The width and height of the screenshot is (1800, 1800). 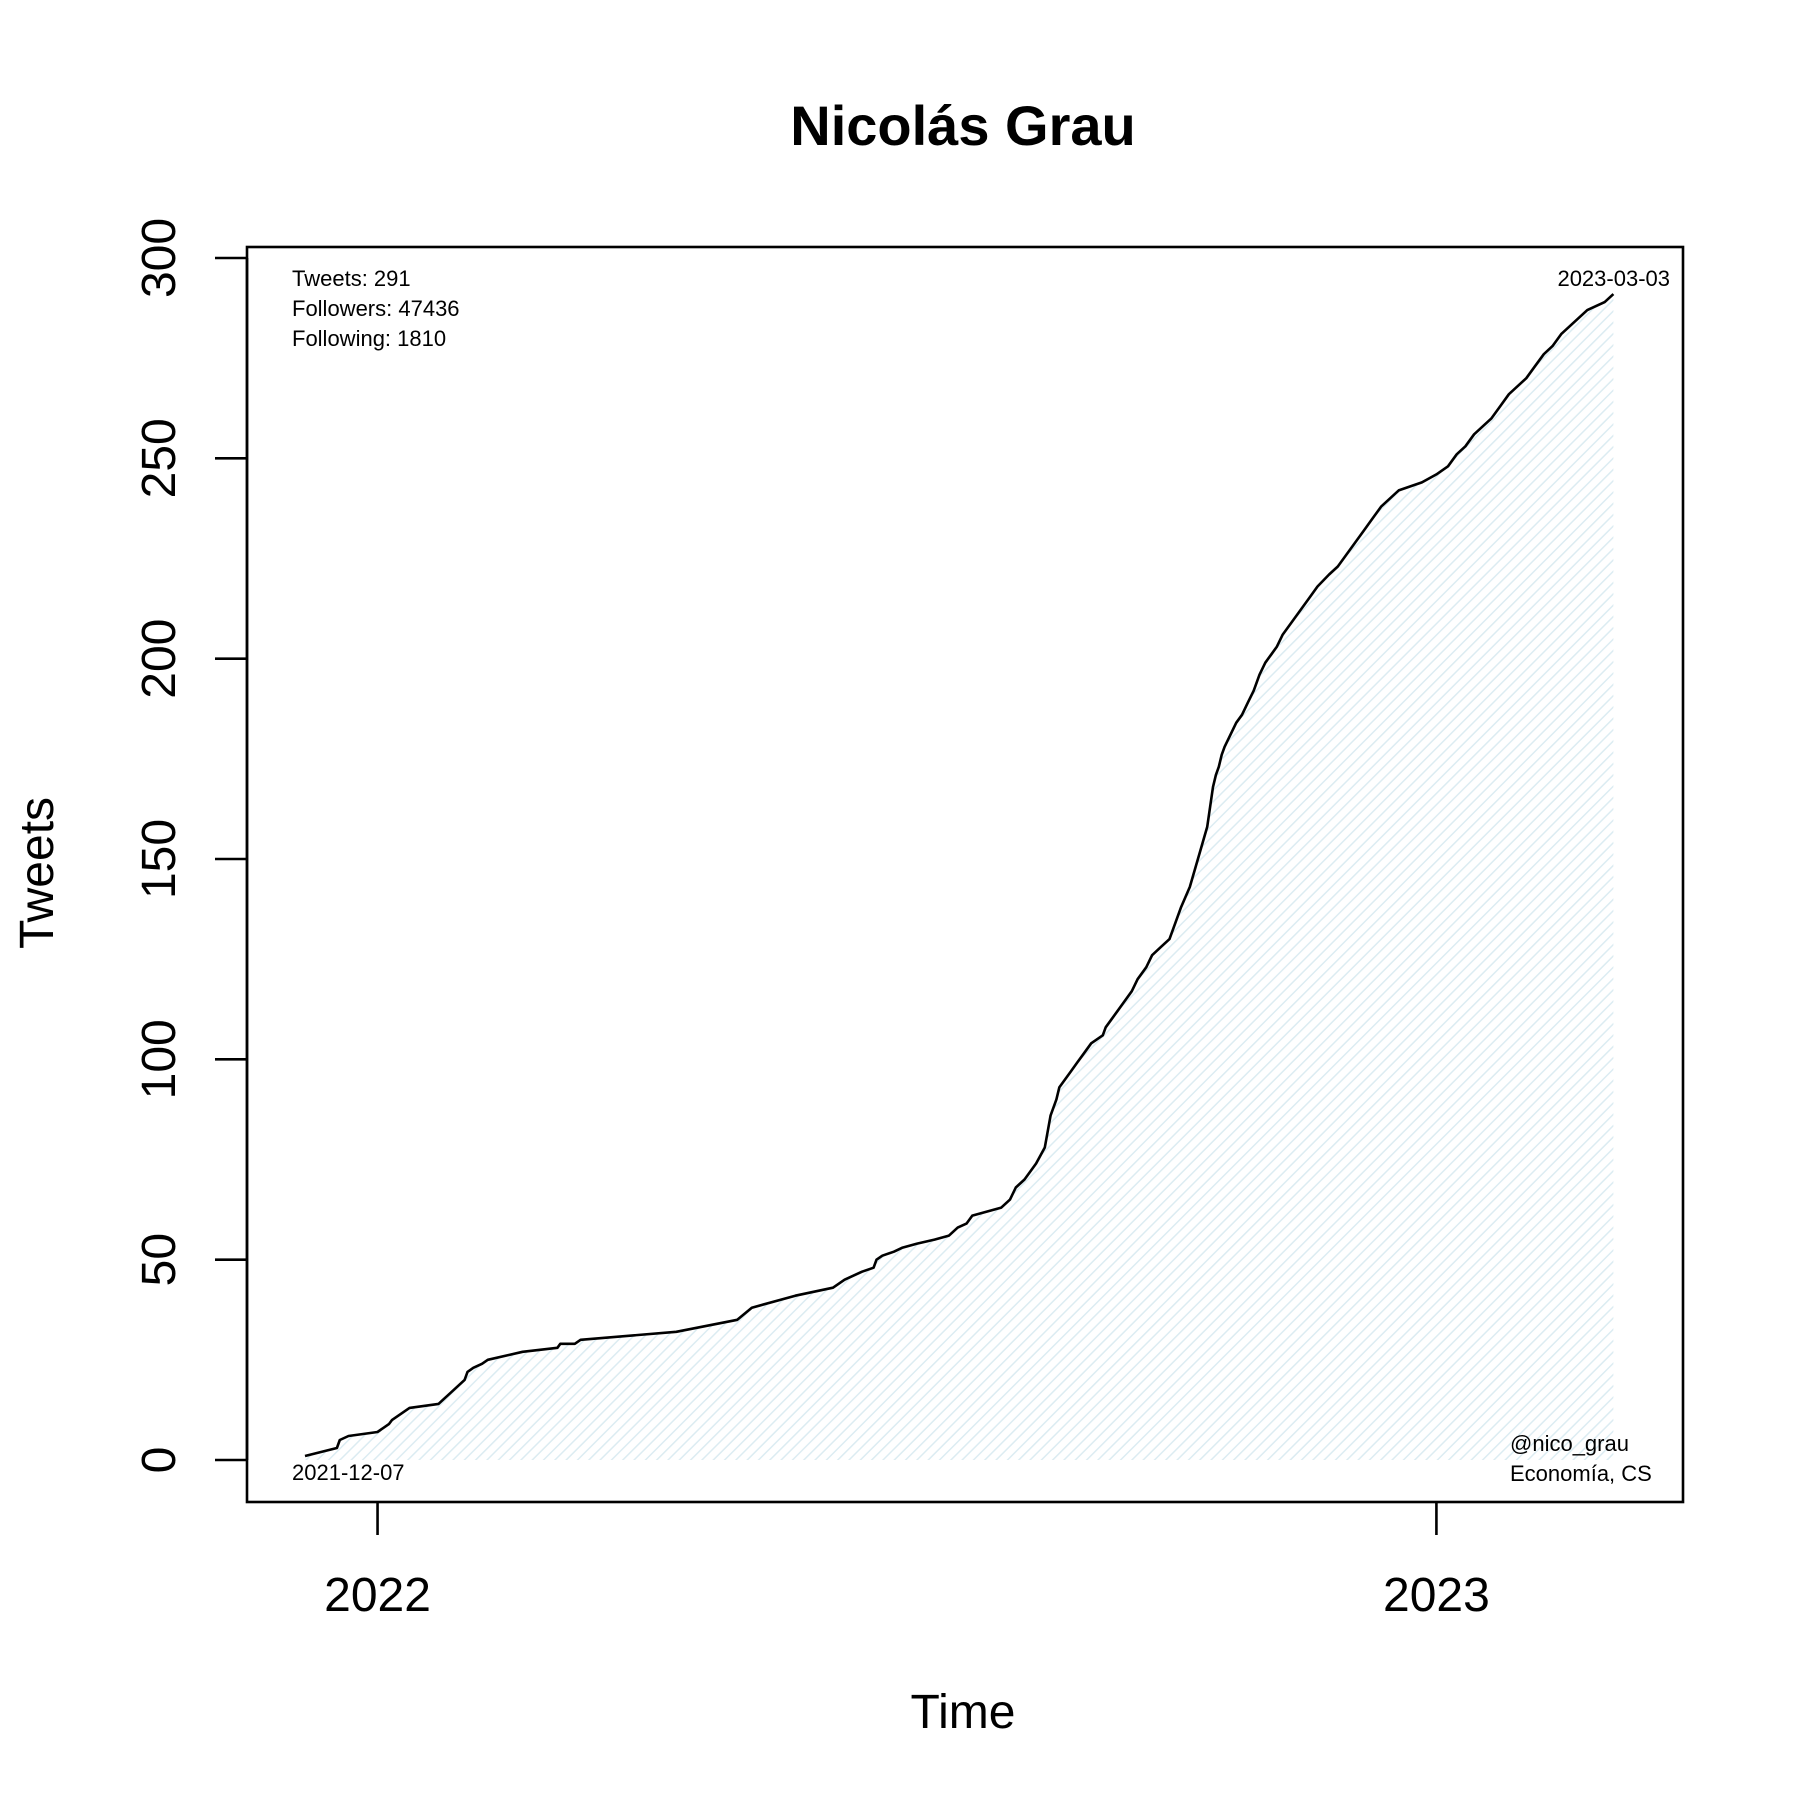 What do you see at coordinates (907, 1562) in the screenshot?
I see `x-axis: 2022 2023` at bounding box center [907, 1562].